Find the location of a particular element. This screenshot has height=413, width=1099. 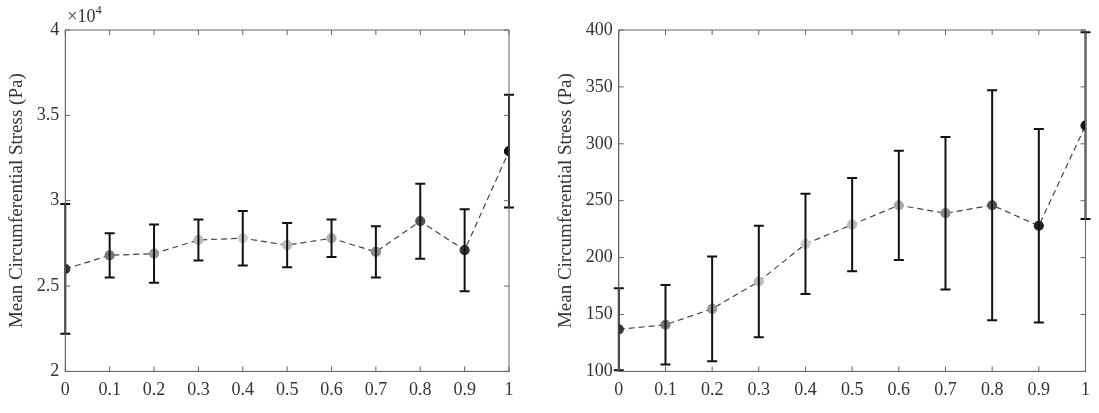

y-tick-label: 4 is located at coordinates (55, 28).